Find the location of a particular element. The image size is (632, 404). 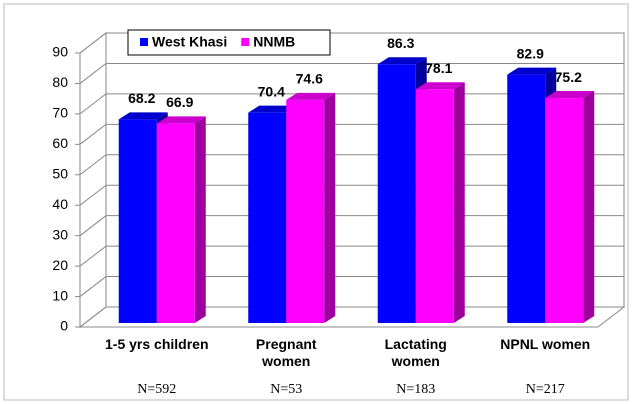

value-label: 86.3 is located at coordinates (400, 43).